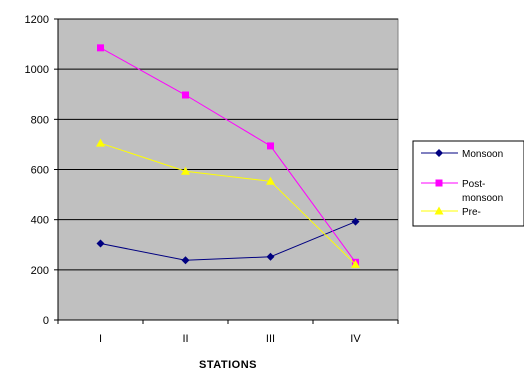  What do you see at coordinates (40, 221) in the screenshot?
I see `y-tick-label: 400` at bounding box center [40, 221].